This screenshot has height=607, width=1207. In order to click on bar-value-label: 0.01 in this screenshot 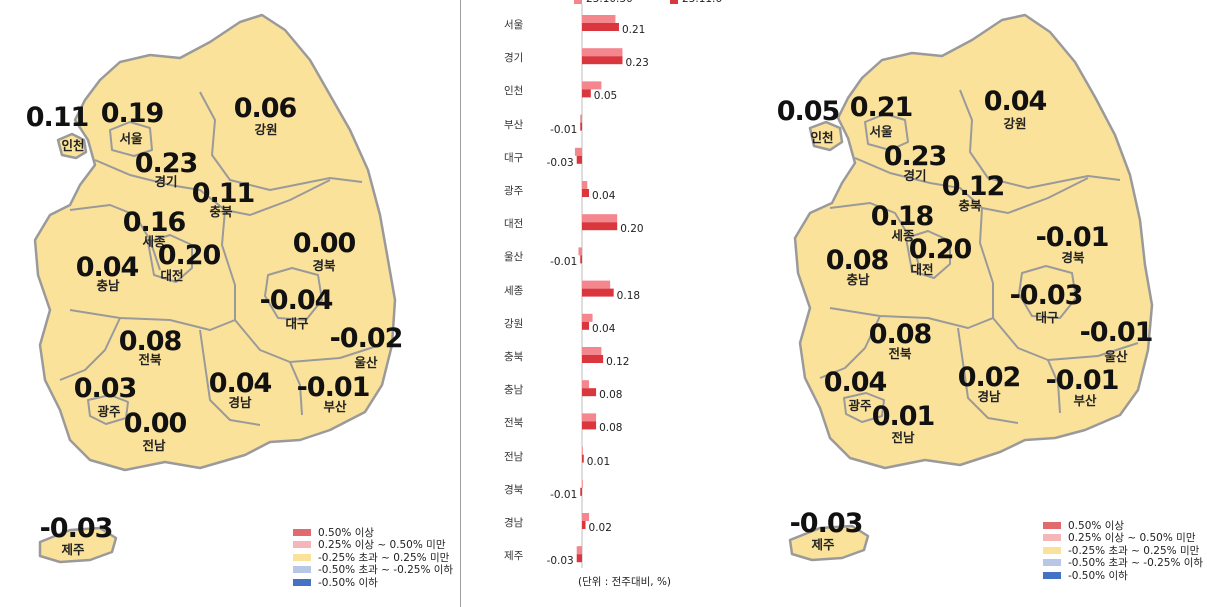, I will do `click(598, 461)`.